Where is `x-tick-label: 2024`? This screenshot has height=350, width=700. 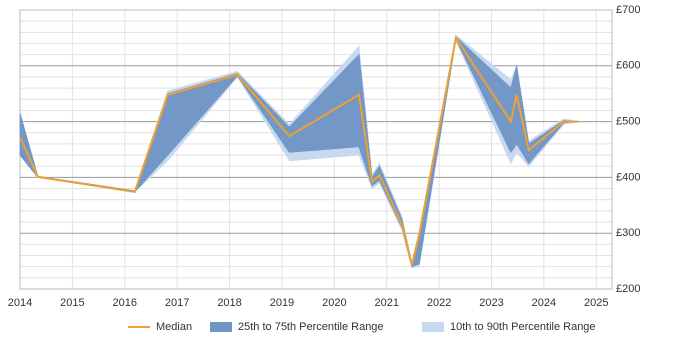
x-tick-label: 2024 is located at coordinates (544, 303).